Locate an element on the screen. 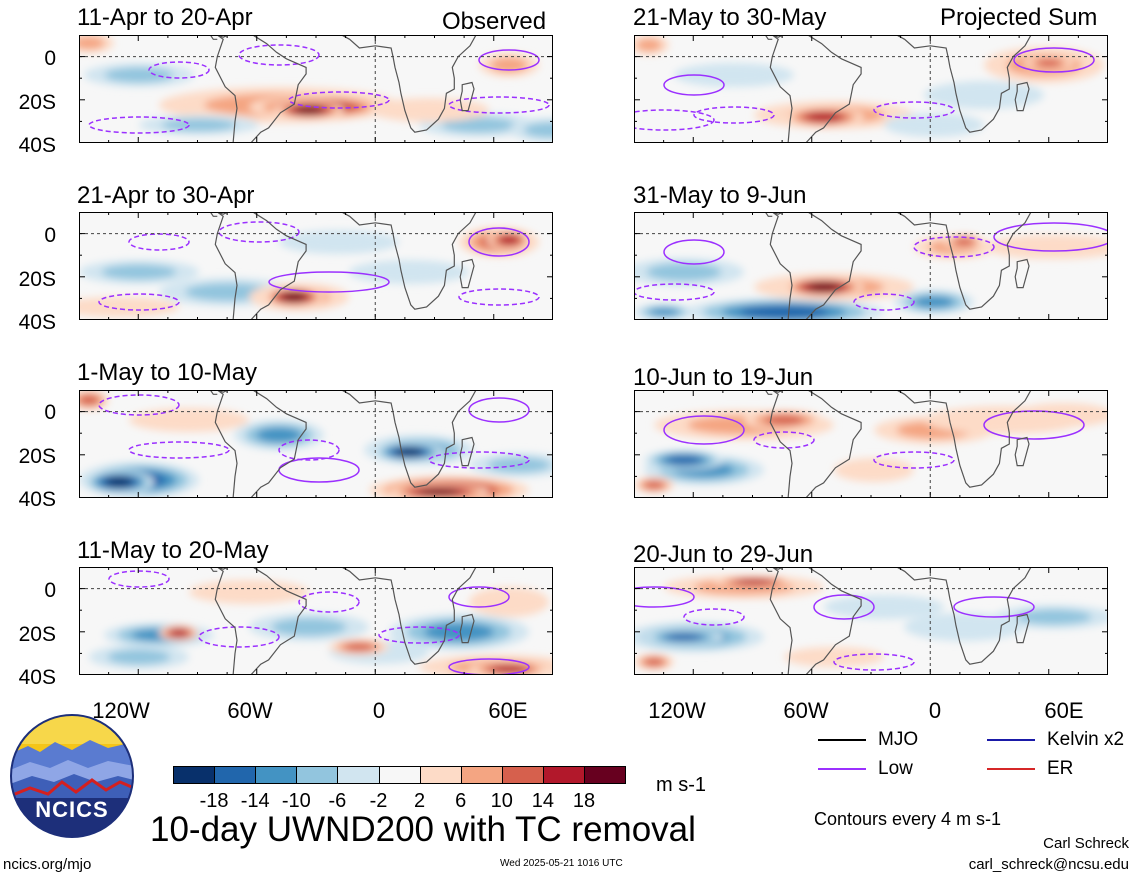  site-link: ncics.org/mjo is located at coordinates (47, 864).